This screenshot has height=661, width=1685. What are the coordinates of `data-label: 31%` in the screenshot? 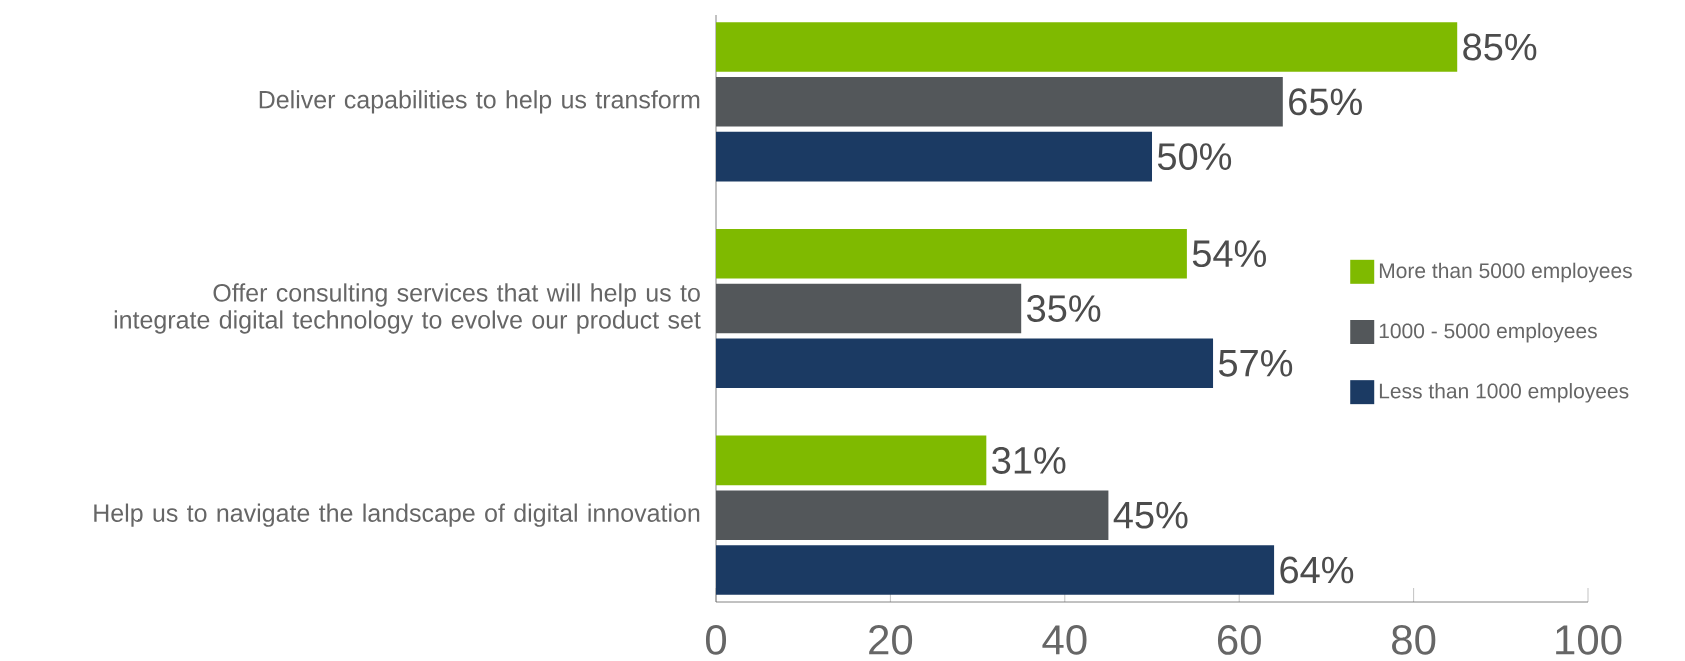 It's located at (1029, 460).